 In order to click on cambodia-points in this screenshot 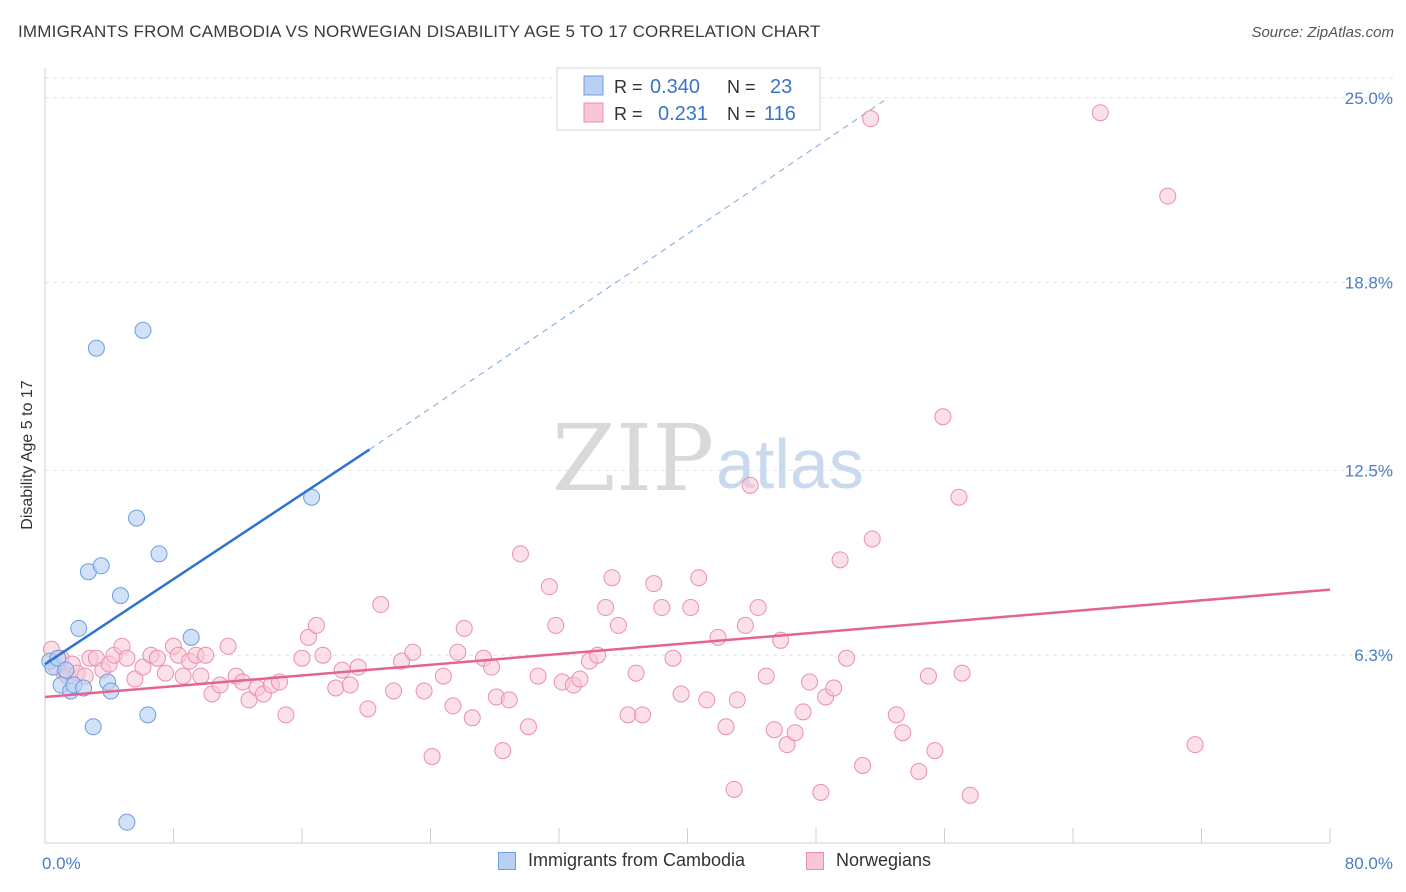, I will do `click(181, 576)`.